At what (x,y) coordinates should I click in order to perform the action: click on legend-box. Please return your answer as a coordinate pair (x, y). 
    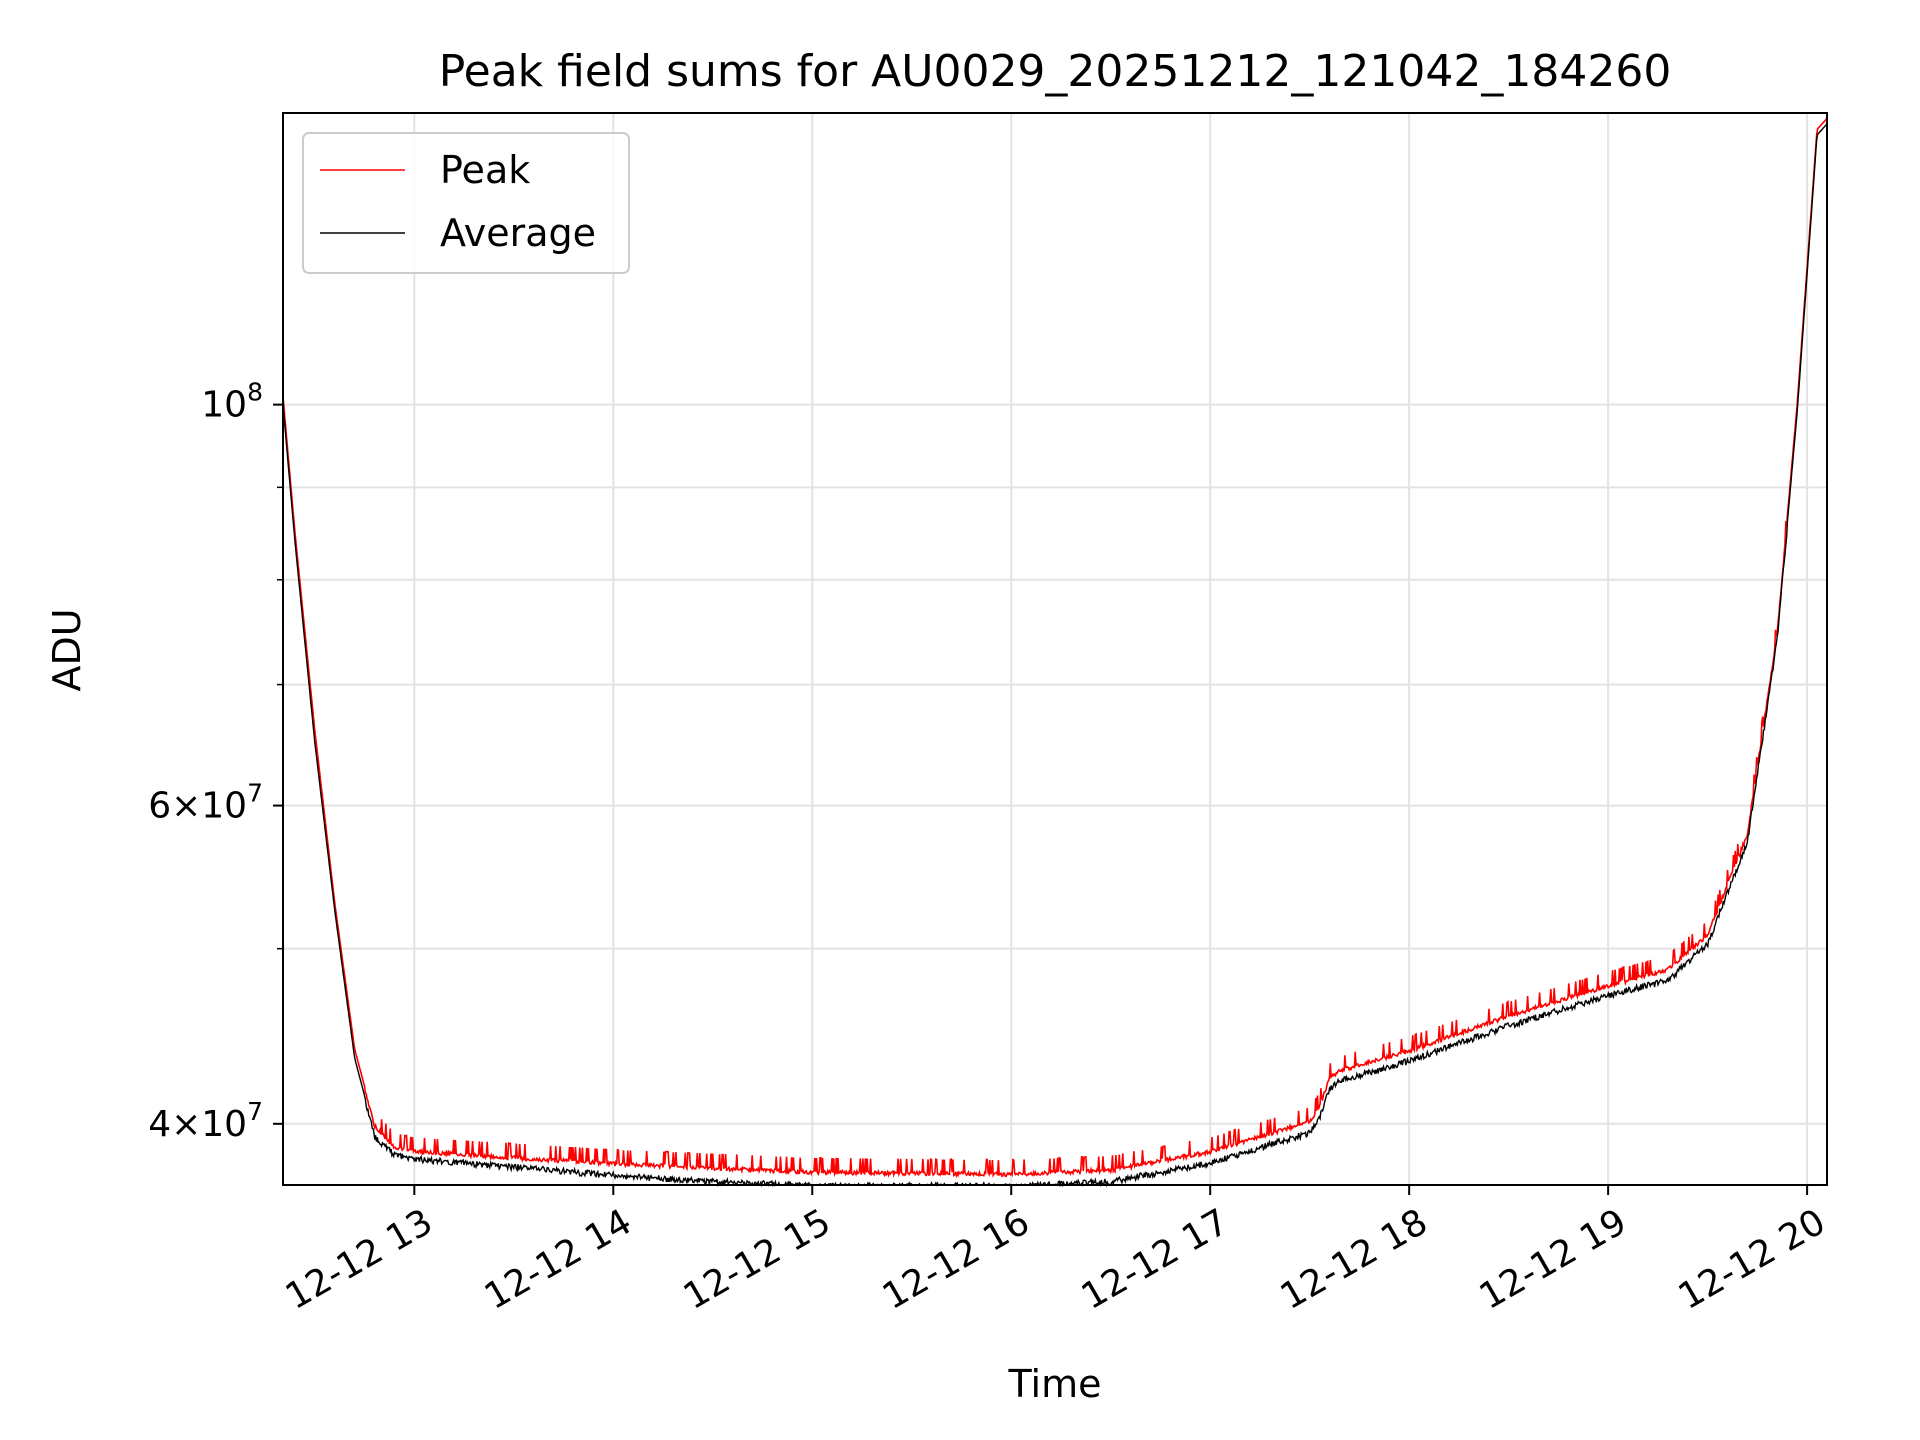
    Looking at the image, I should click on (466, 203).